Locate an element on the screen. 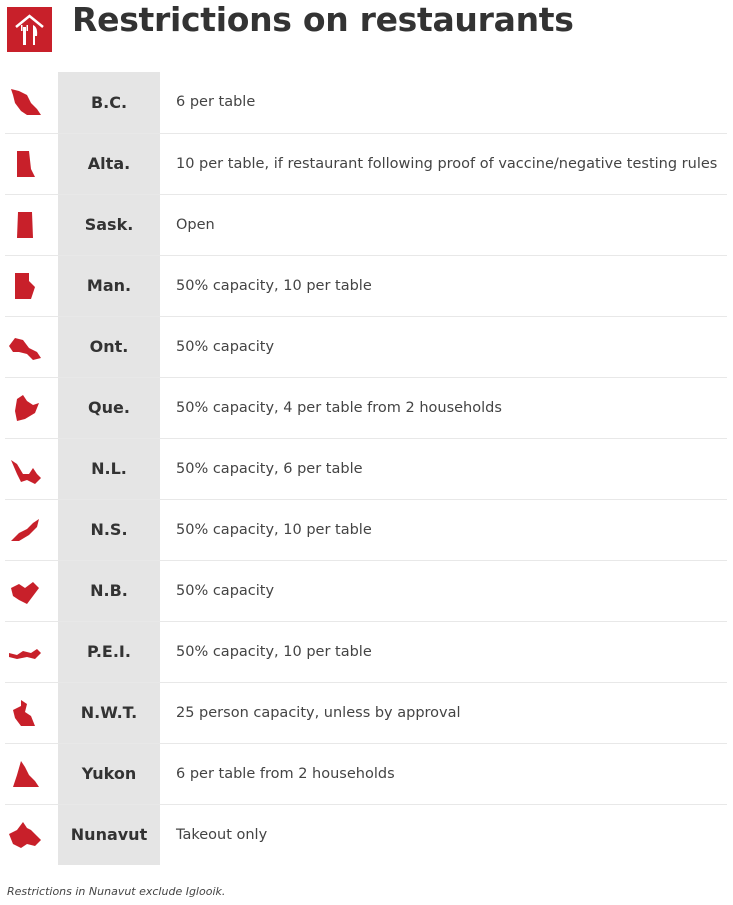  province-name: Que. is located at coordinates (109, 407).